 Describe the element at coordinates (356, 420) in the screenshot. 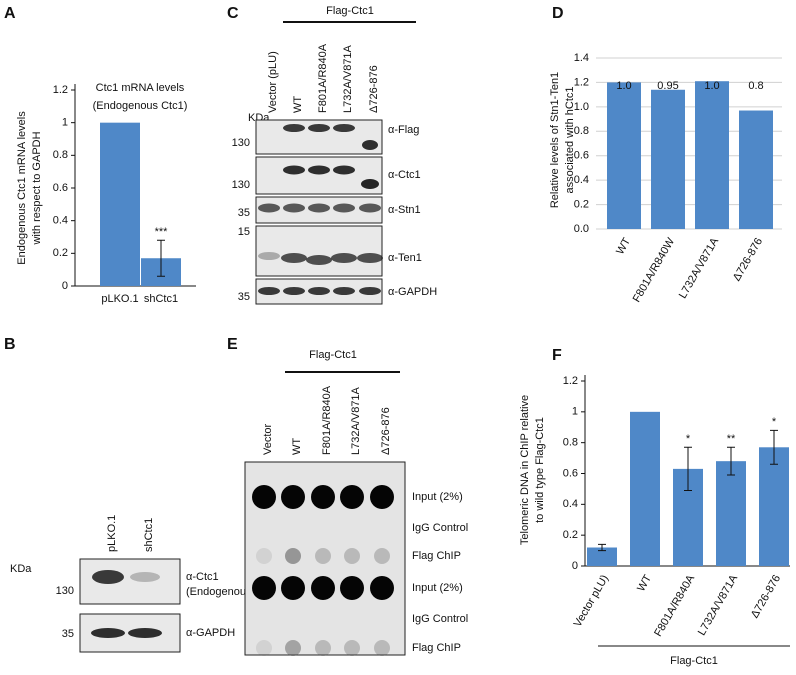

I see `lane-label: L732A/V871A` at that location.